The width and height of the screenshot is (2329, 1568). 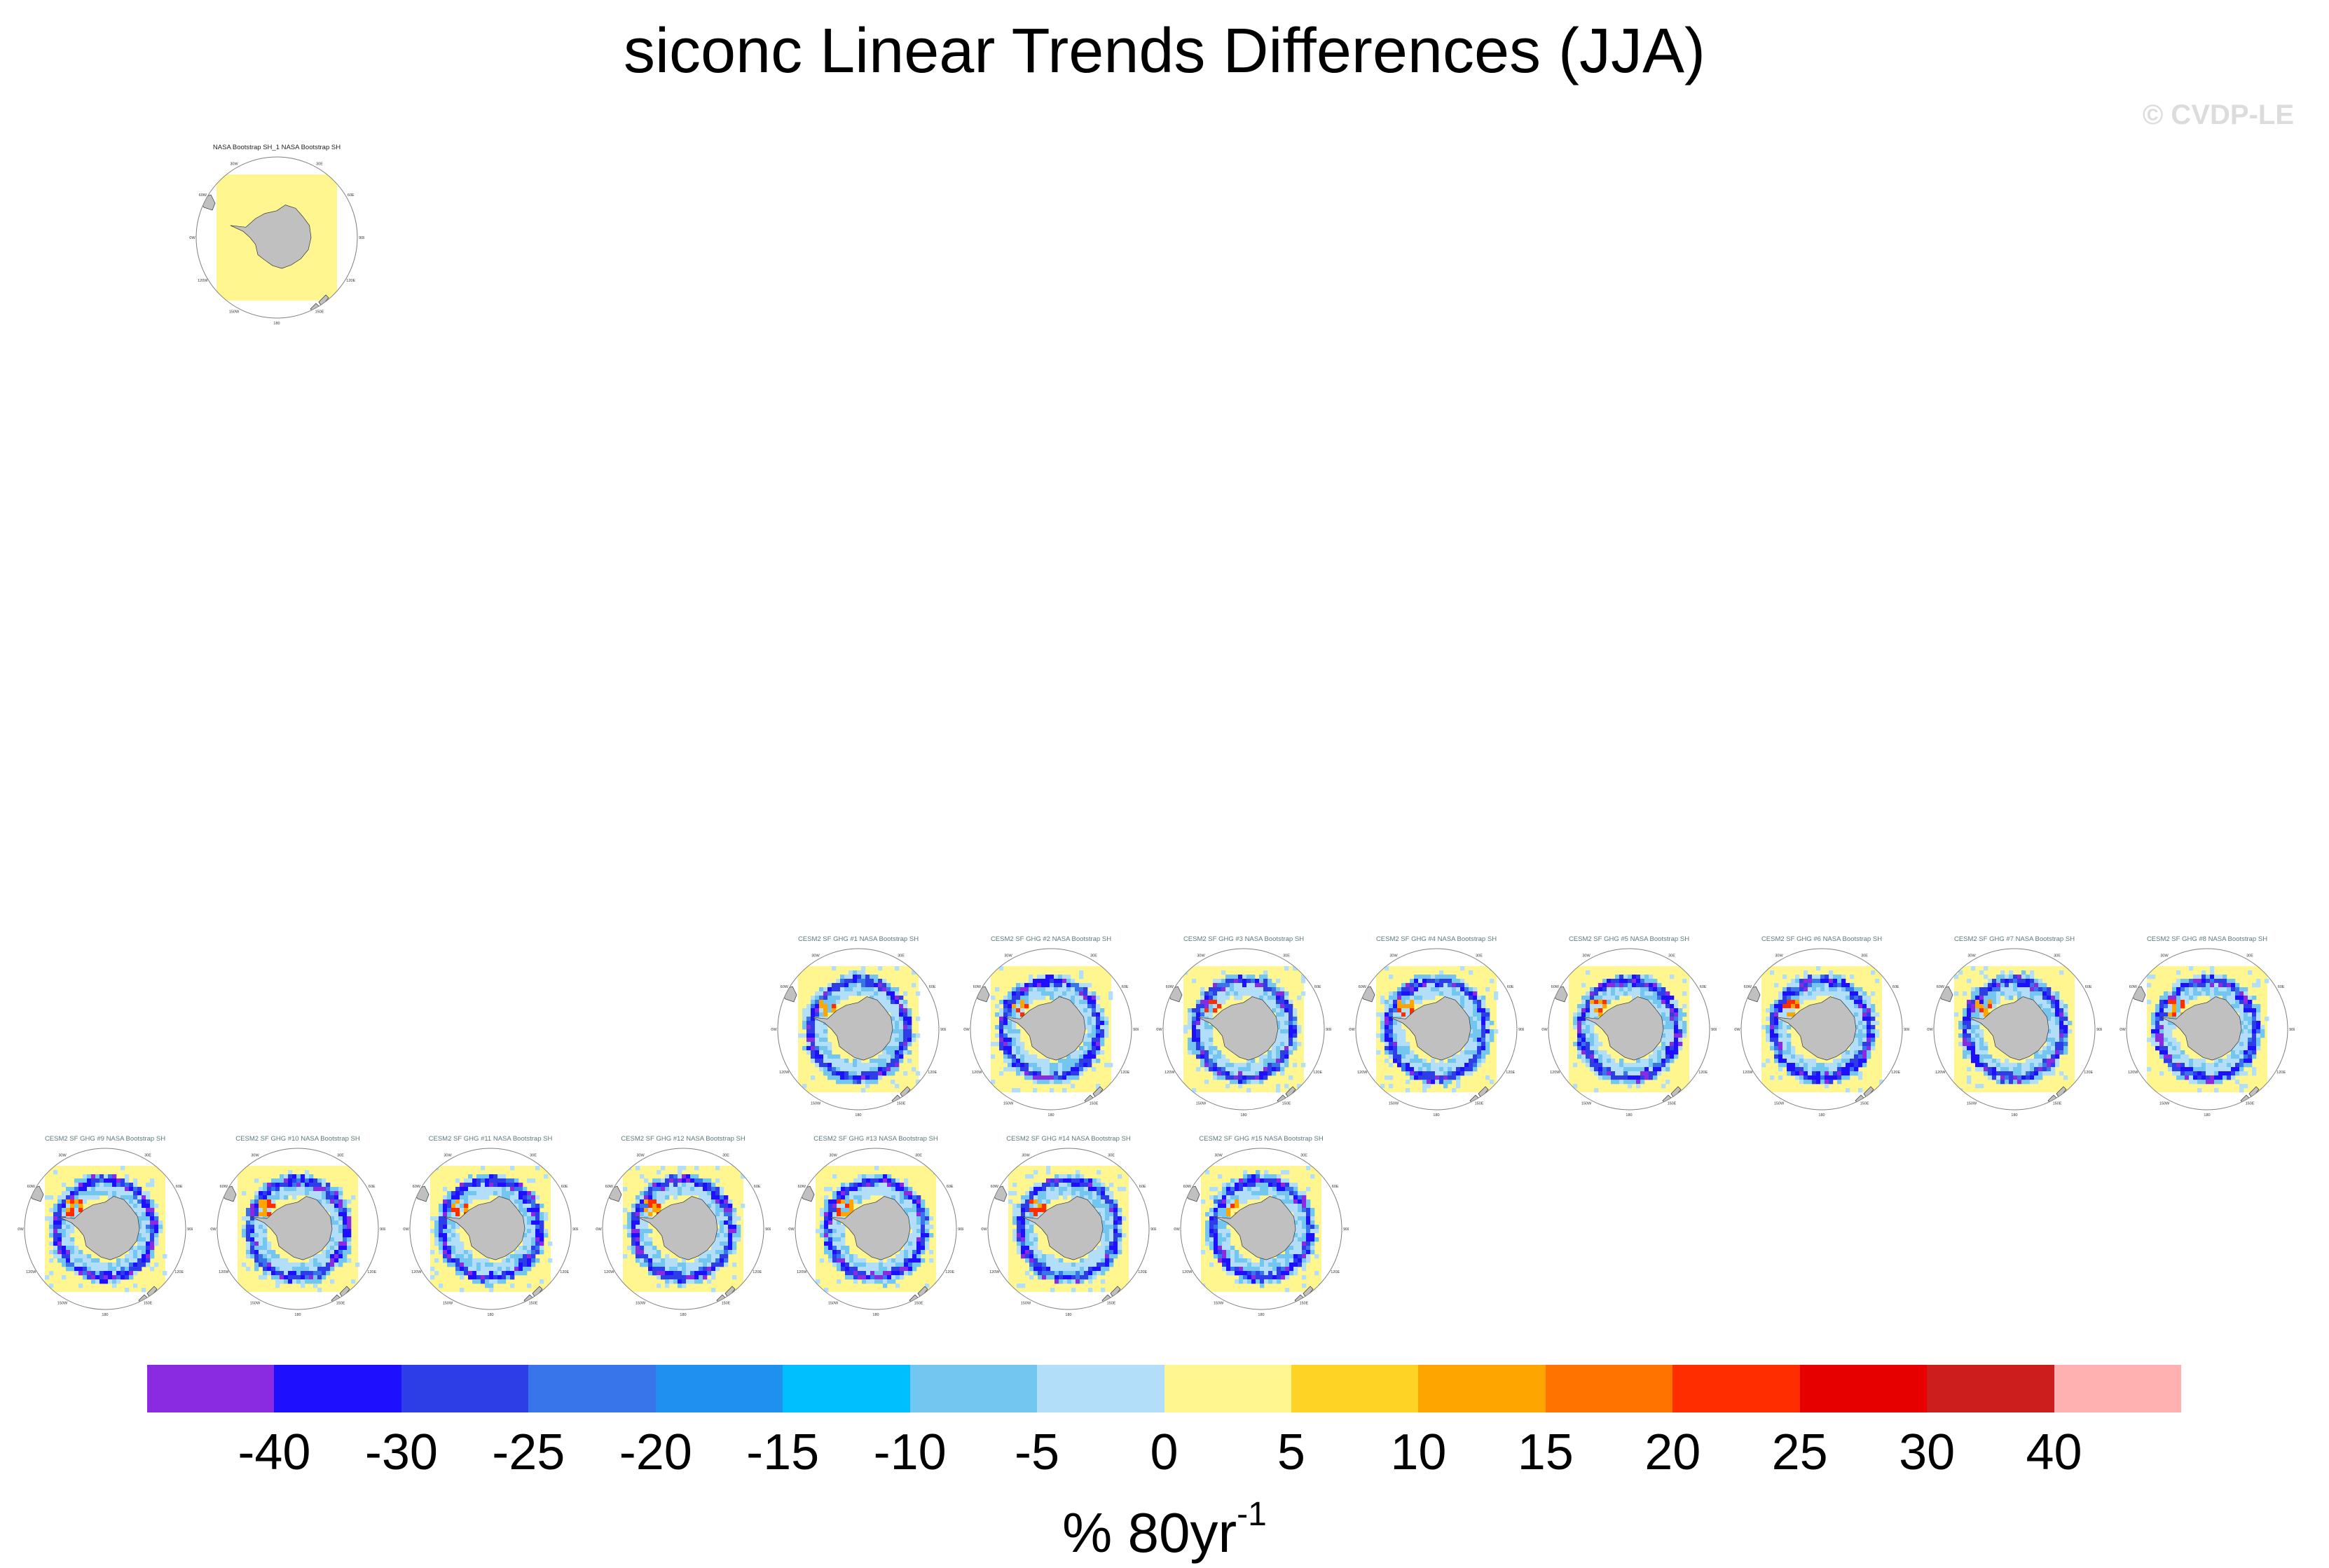 I want to click on longitude-label: 150E, so click(x=1480, y=1104).